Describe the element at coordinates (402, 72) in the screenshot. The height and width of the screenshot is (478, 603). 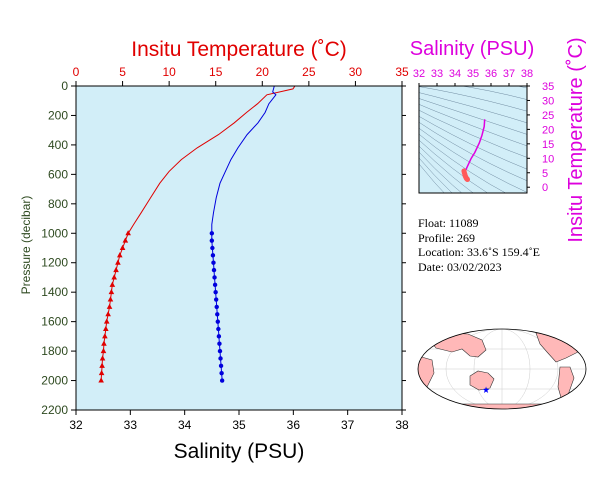
I see `top-axis-tick-label: 35` at that location.